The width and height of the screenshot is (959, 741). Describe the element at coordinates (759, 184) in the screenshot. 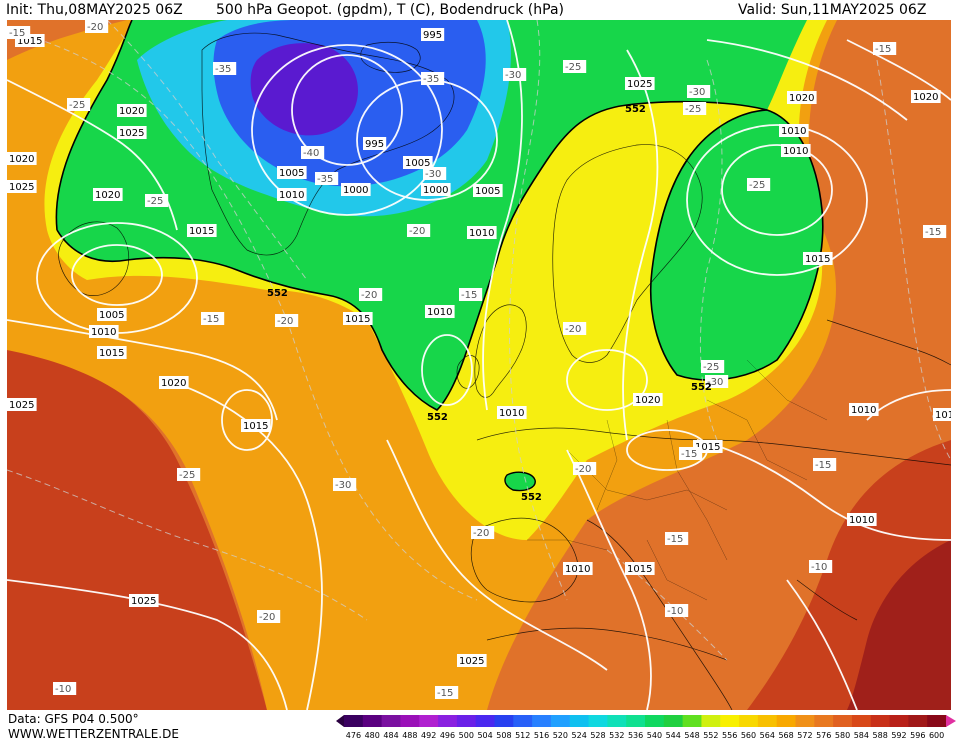

I see `temperature-label-12: -25` at that location.